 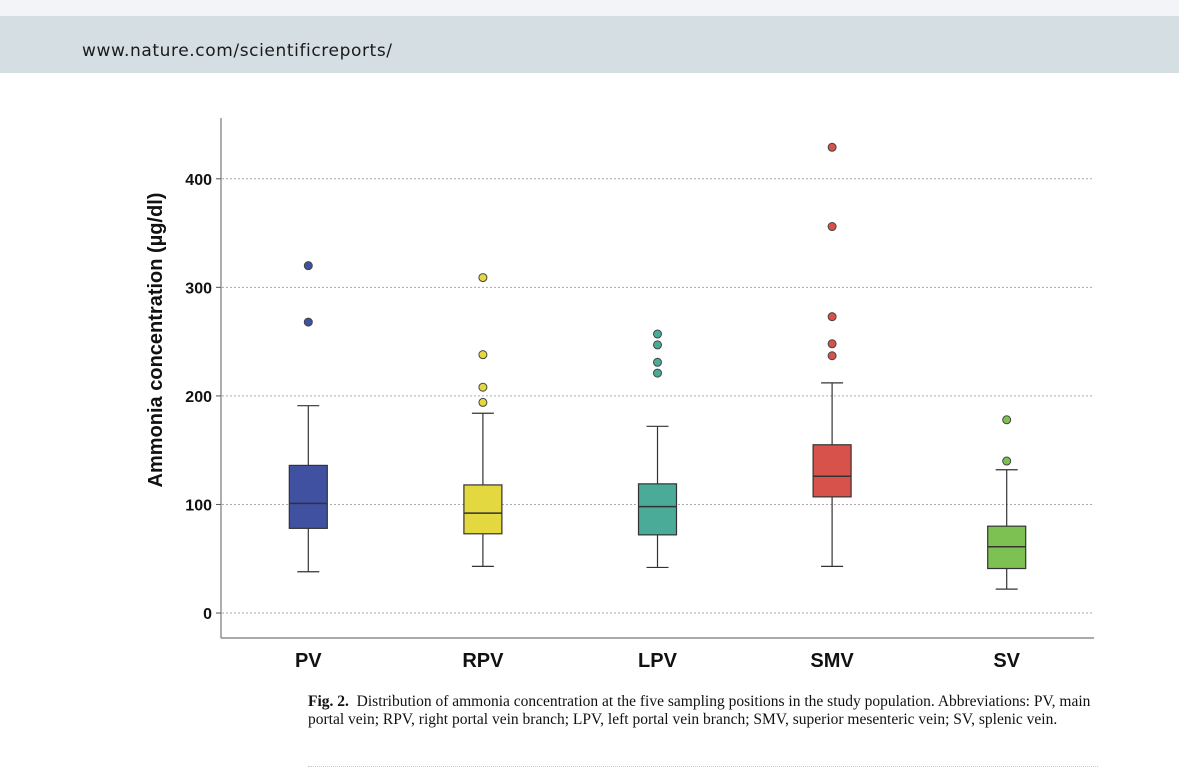 What do you see at coordinates (589, 44) in the screenshot?
I see `page-header: www.nature.com/scientificreports/` at bounding box center [589, 44].